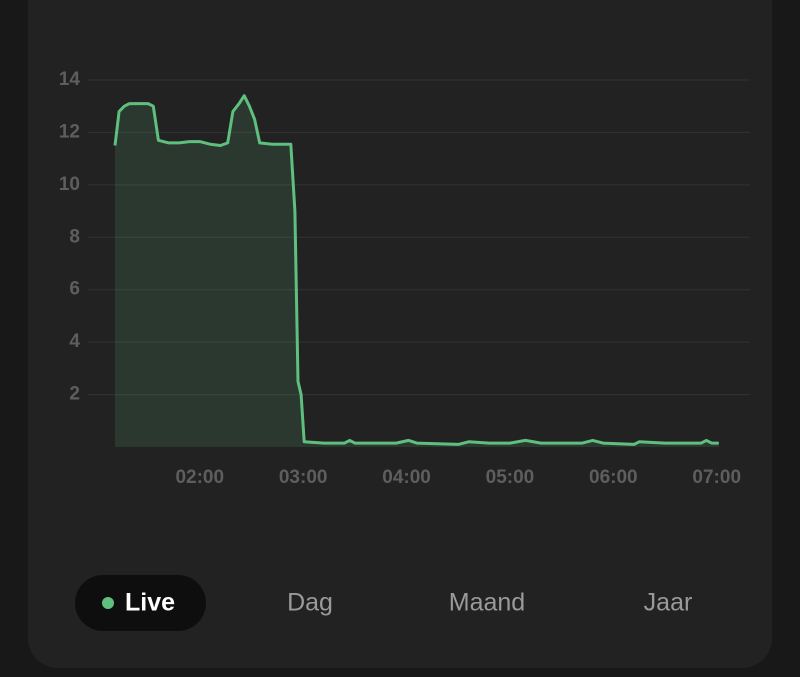 This screenshot has height=677, width=800. What do you see at coordinates (150, 603) in the screenshot?
I see `tab: Live` at bounding box center [150, 603].